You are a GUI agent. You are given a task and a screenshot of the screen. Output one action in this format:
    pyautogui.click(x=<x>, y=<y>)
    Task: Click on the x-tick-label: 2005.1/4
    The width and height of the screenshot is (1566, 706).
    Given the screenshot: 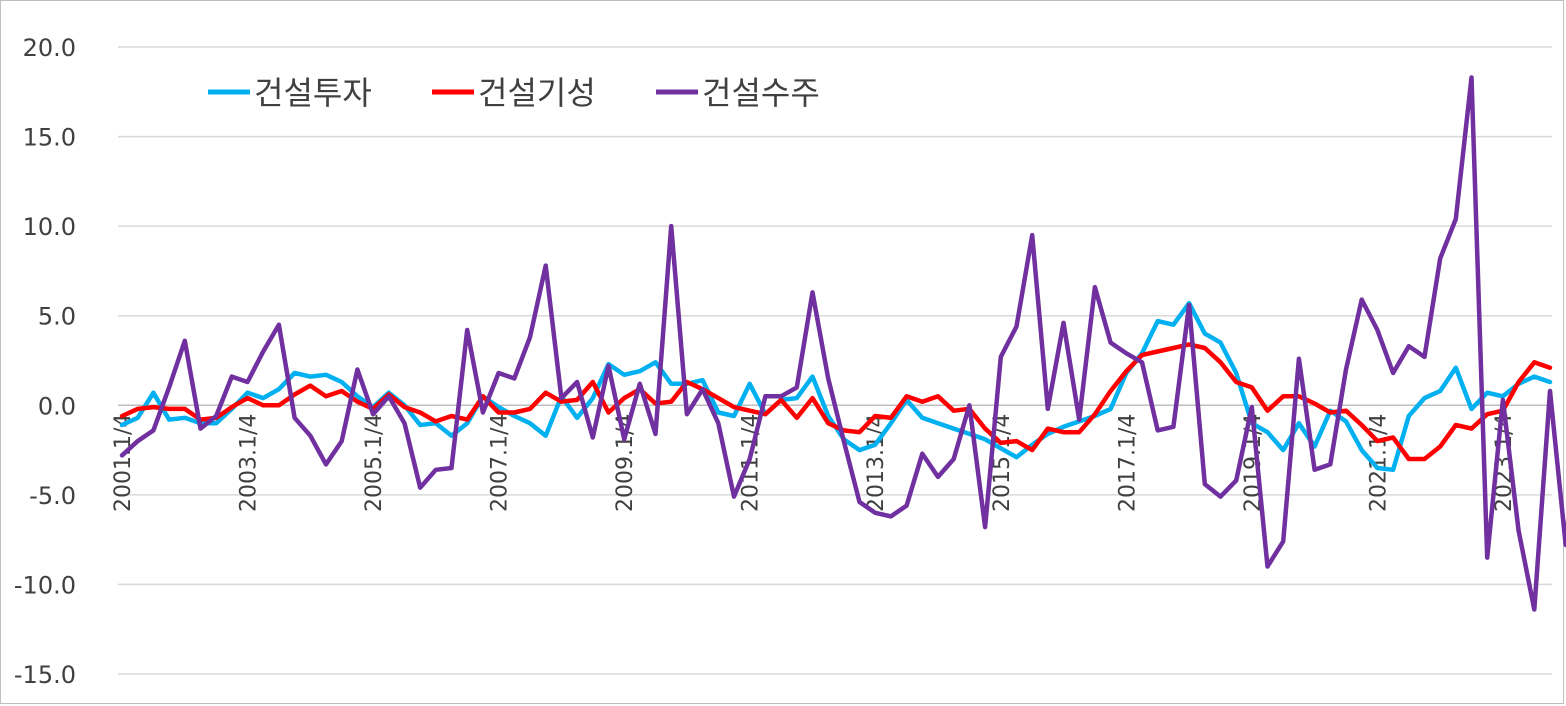 What is the action you would take?
    pyautogui.click(x=374, y=463)
    